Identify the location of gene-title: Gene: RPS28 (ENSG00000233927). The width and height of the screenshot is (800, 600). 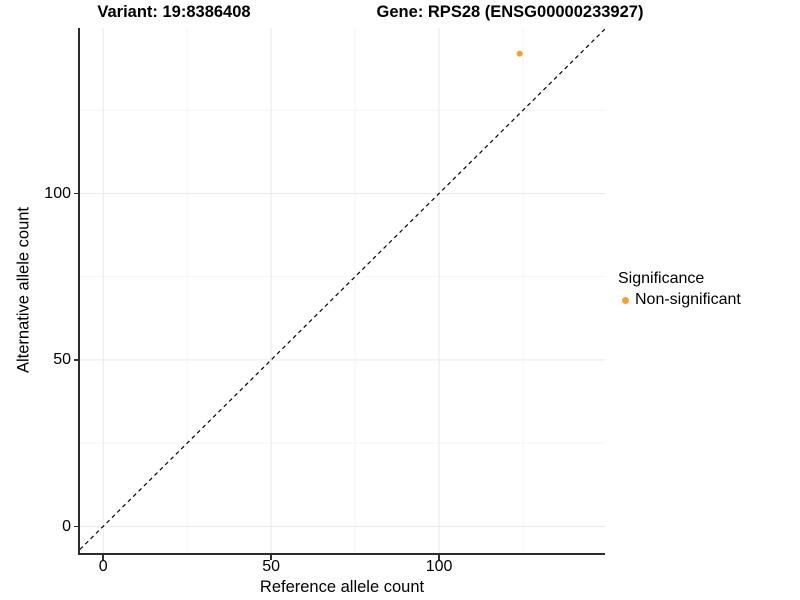
(510, 12).